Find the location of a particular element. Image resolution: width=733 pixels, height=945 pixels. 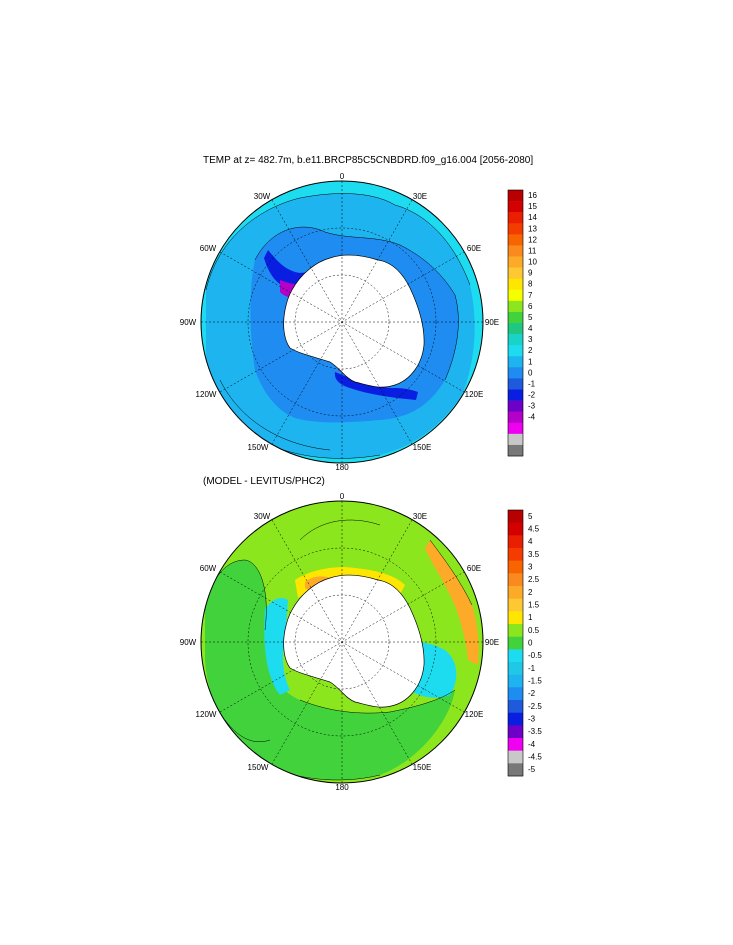

colorbar-label: -3 is located at coordinates (532, 719).